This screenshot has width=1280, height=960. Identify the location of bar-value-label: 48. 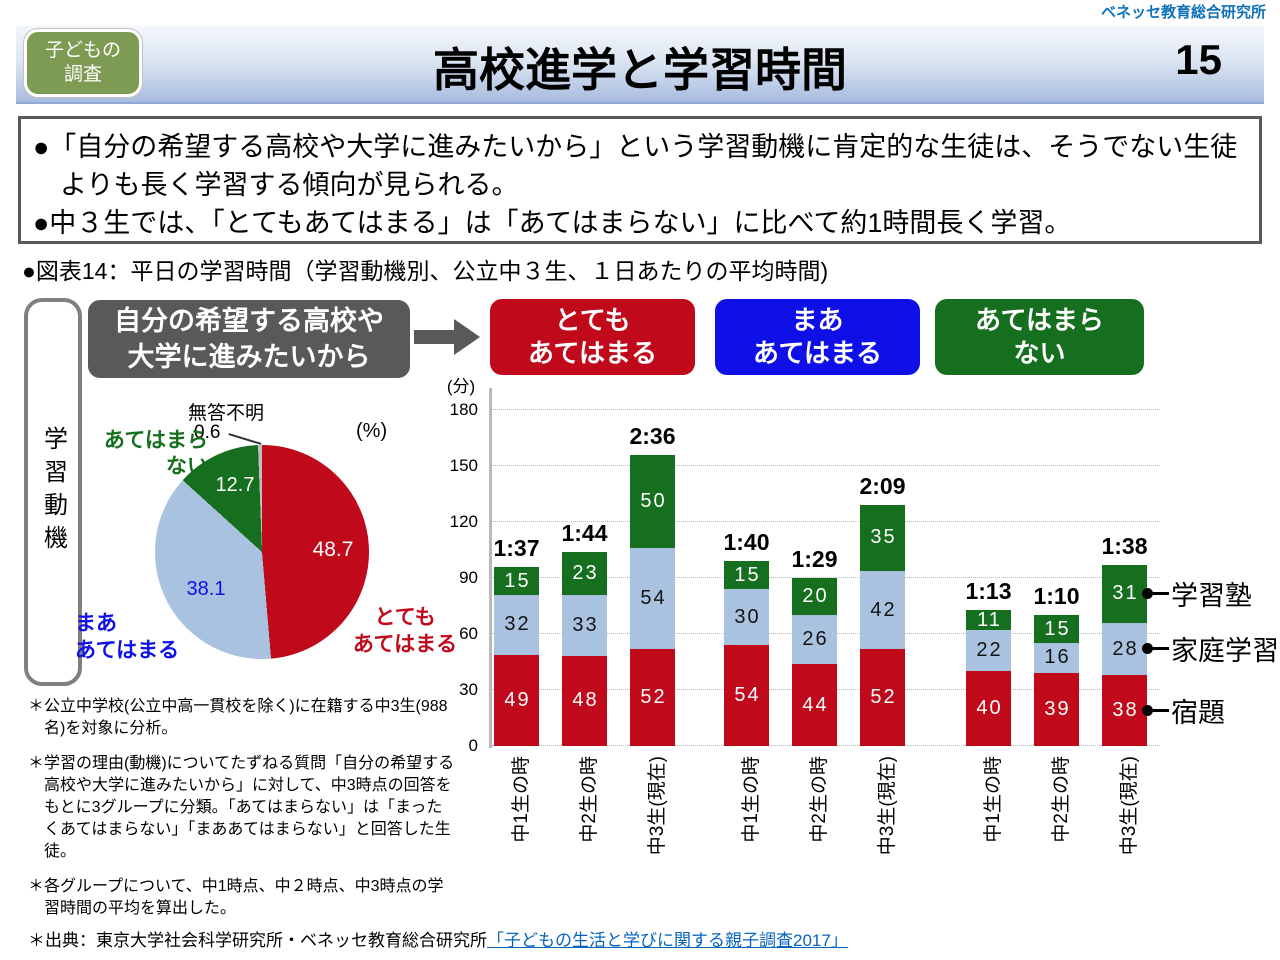
(585, 700).